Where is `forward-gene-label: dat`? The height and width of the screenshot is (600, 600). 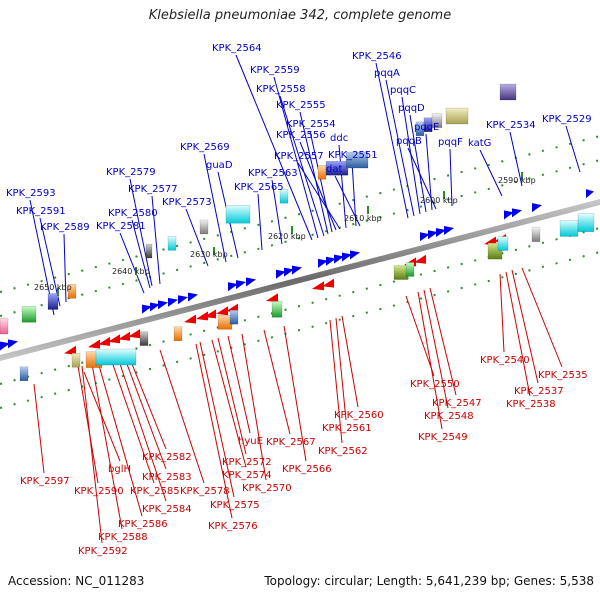 forward-gene-label: dat is located at coordinates (334, 169).